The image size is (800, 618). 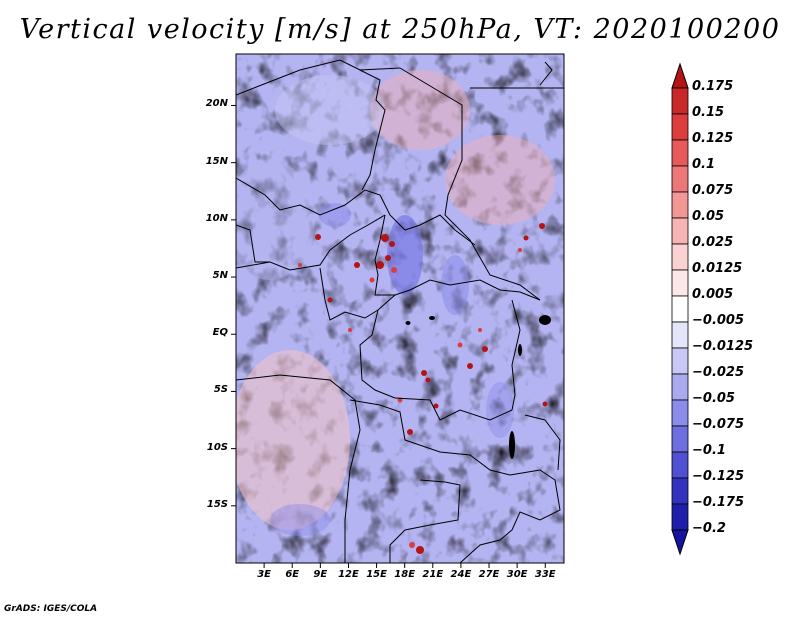 I want to click on colorbar-label: −0.125, so click(x=718, y=476).